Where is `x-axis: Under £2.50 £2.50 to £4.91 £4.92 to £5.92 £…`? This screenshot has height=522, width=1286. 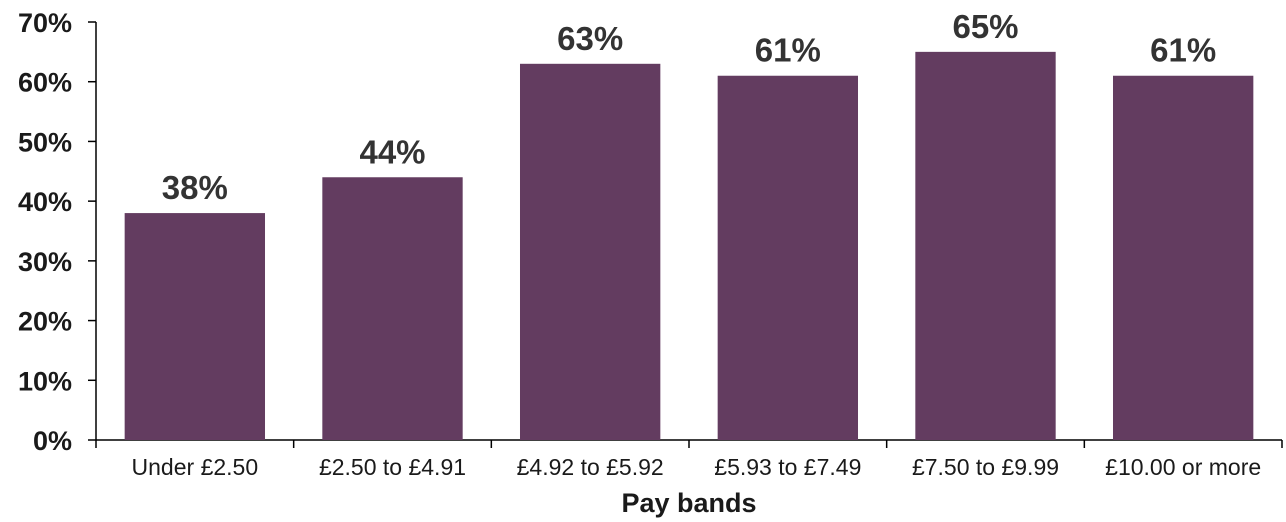
x-axis: Under £2.50 £2.50 to £4.91 £4.92 to £5.92 £… is located at coordinates (689, 459).